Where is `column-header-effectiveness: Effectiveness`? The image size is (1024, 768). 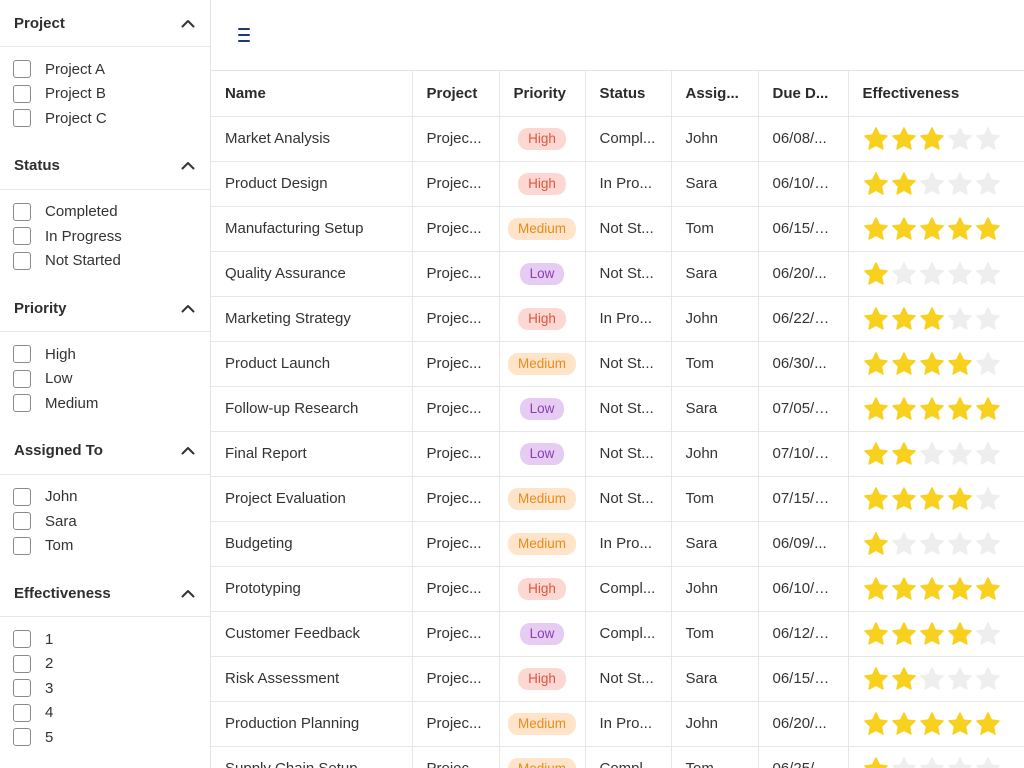
column-header-effectiveness: Effectiveness is located at coordinates (936, 94).